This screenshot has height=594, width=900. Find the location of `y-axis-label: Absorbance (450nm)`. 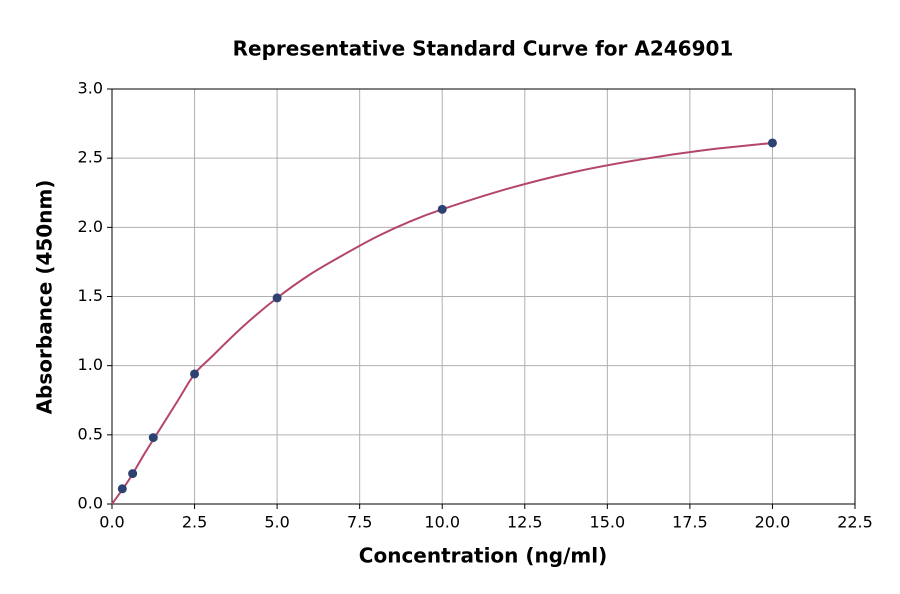

y-axis-label: Absorbance (450nm) is located at coordinates (45, 297).